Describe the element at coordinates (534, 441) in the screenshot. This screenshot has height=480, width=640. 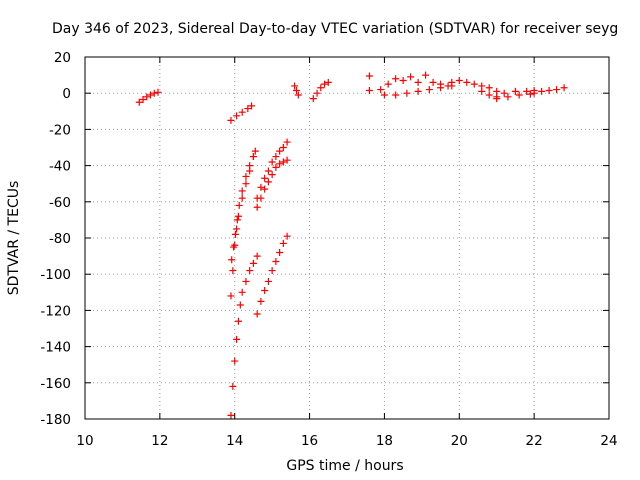
I see `x-tick-label: 22` at that location.